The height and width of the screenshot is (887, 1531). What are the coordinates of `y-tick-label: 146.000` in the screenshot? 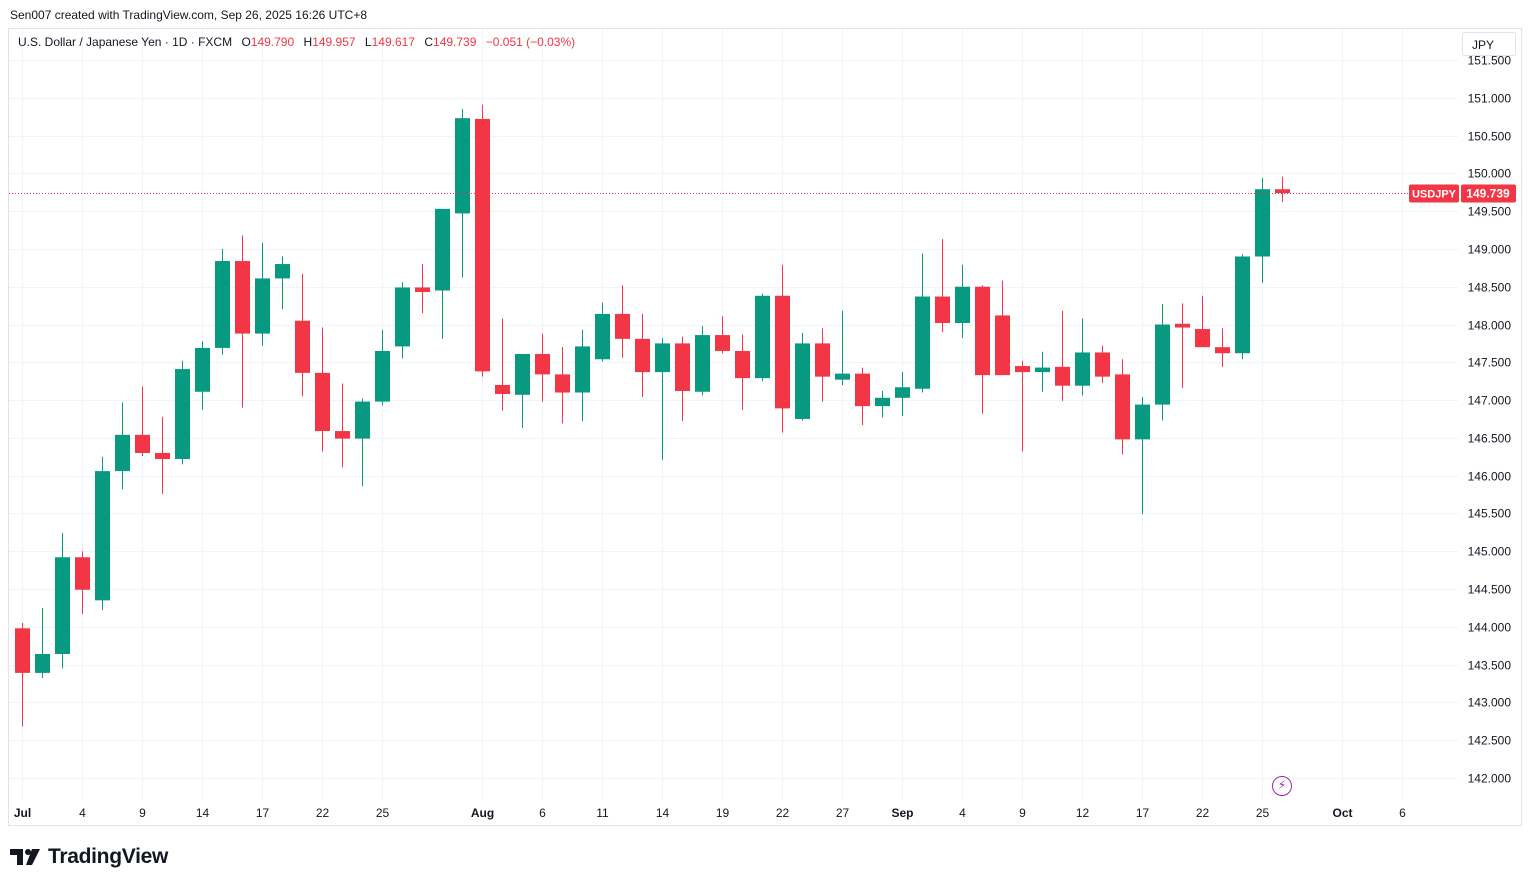 It's located at (1490, 477).